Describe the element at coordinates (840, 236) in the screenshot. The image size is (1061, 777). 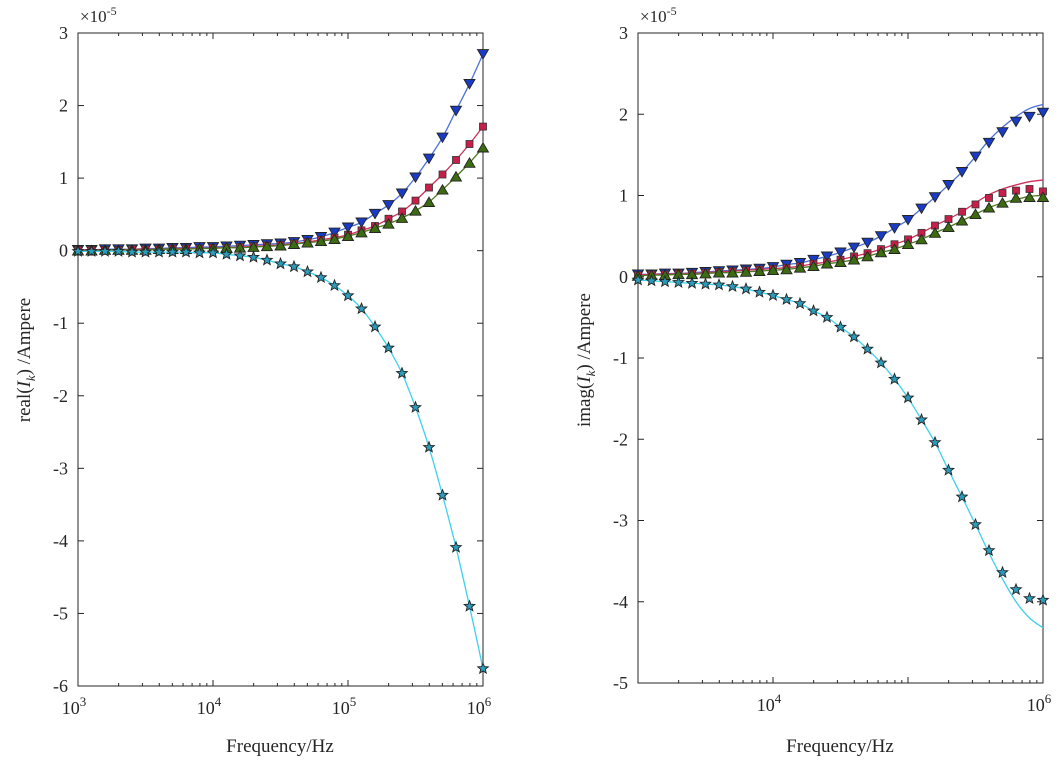
I see `series-triangle-up` at that location.